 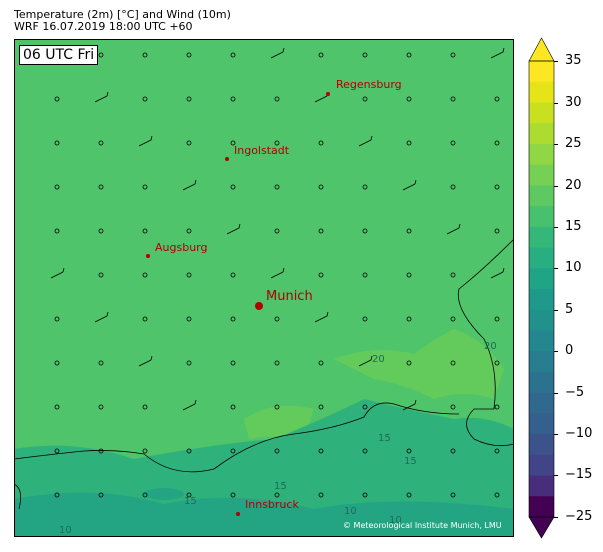 What do you see at coordinates (573, 267) in the screenshot?
I see `colorbar-tick-label: 10` at bounding box center [573, 267].